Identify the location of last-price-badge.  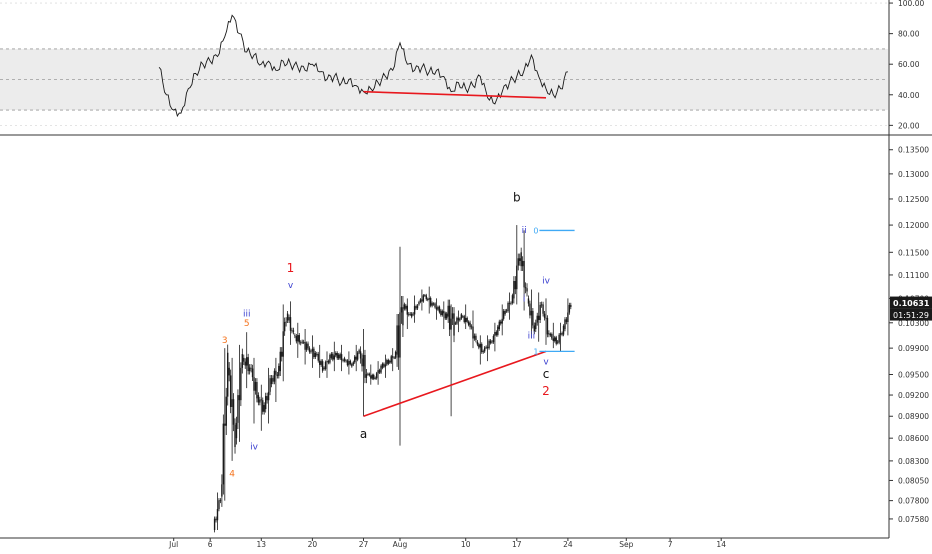
(911, 302).